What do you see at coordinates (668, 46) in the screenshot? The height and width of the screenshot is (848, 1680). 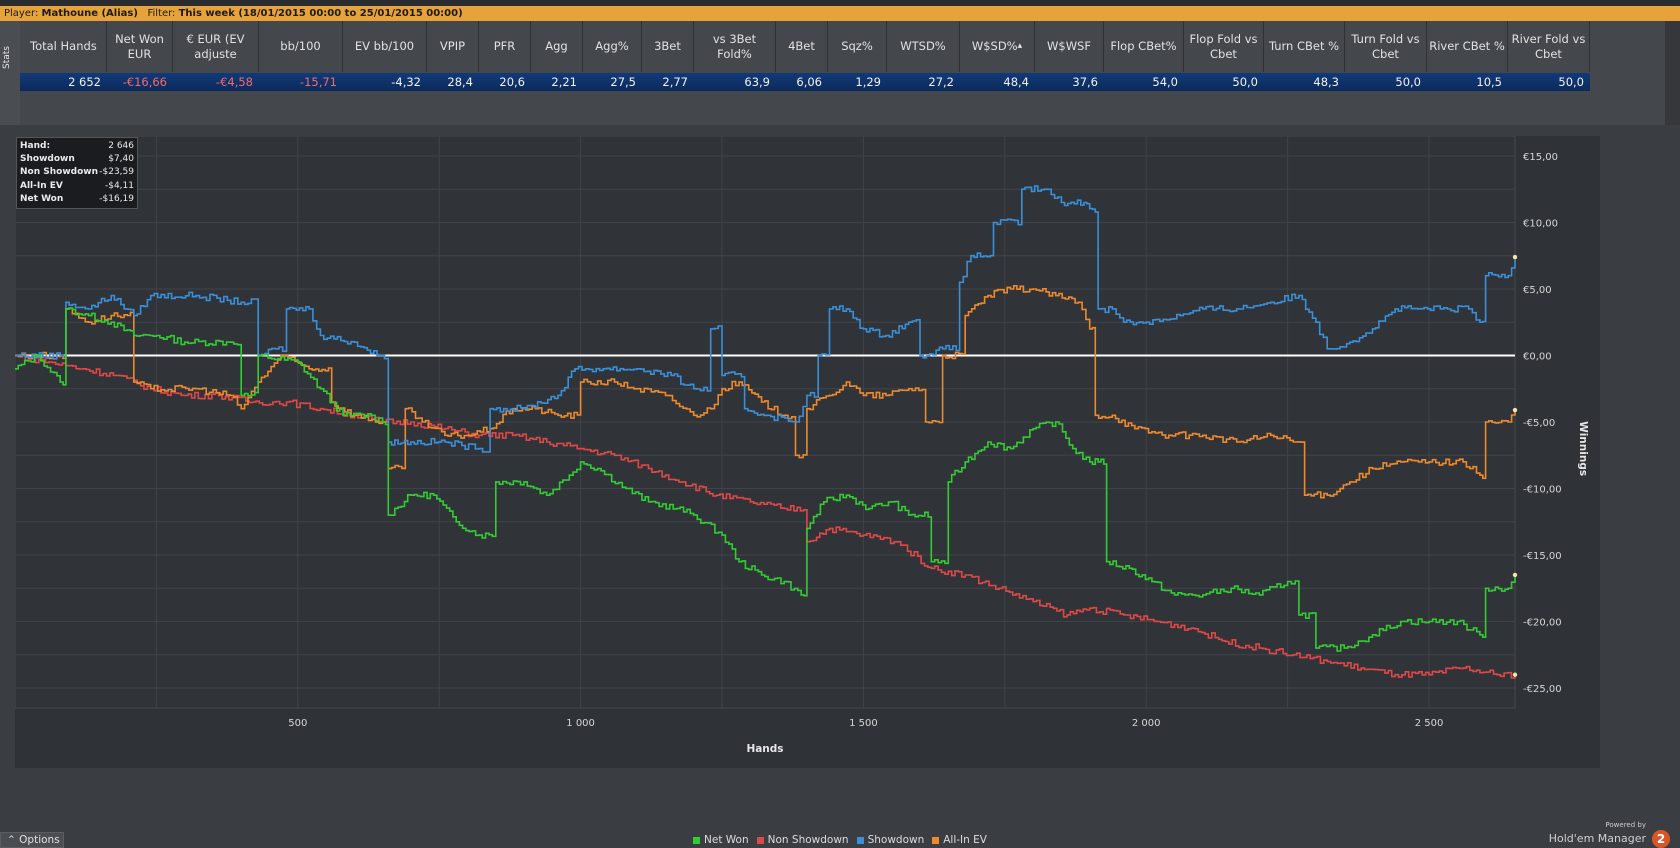 I see `column-header-9: 3Bet` at bounding box center [668, 46].